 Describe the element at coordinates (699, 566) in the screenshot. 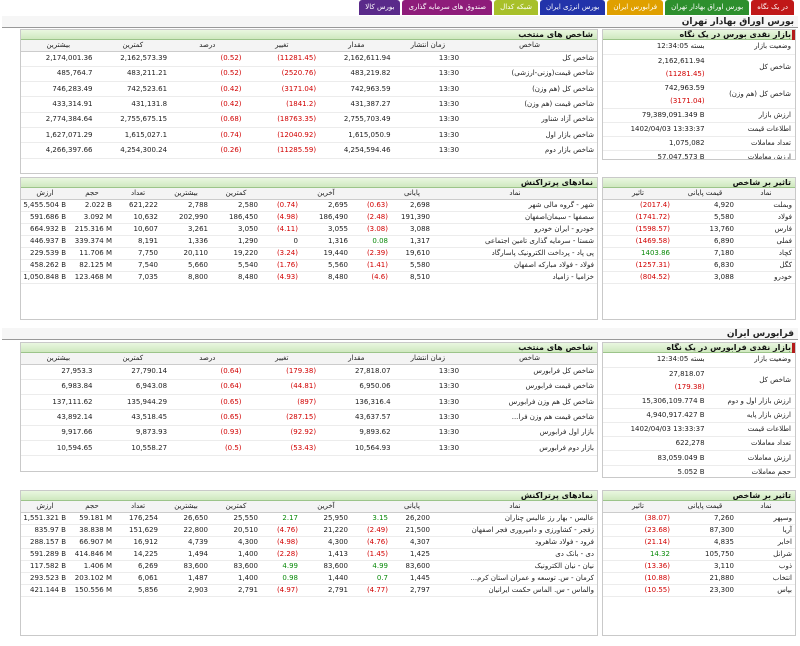

I see `table-row: (13.36) 3,110 ذوب` at that location.